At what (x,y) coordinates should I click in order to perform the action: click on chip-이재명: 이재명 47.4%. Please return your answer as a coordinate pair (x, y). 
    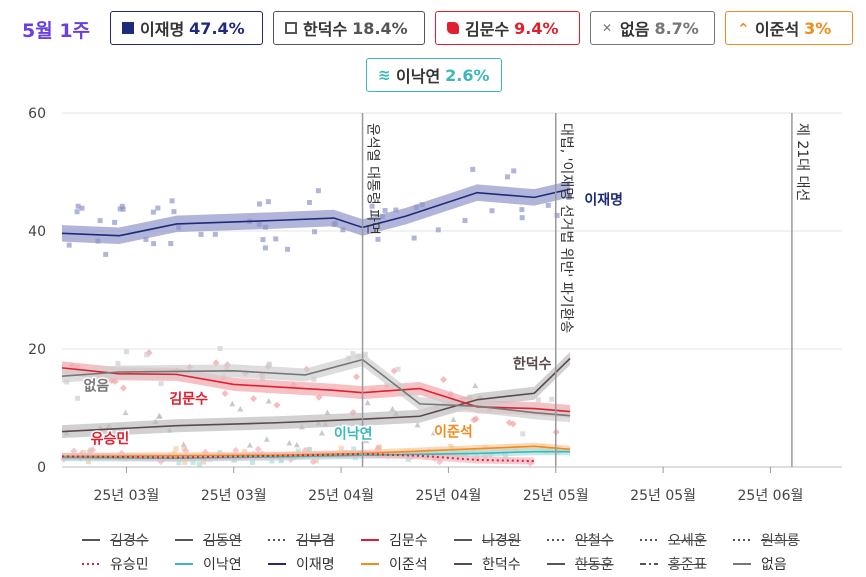
    Looking at the image, I should click on (186, 28).